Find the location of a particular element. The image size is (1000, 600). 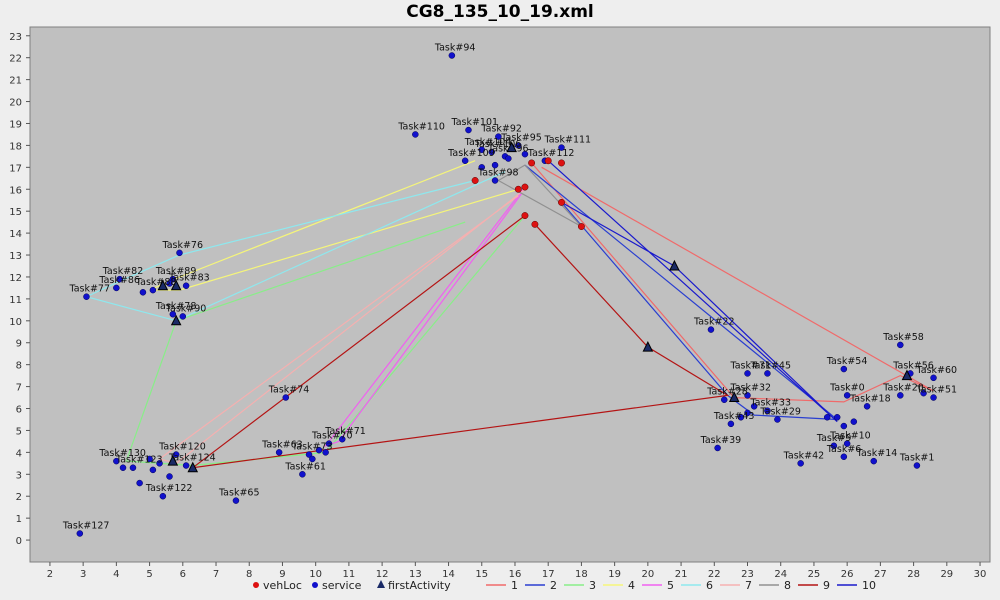

task-label: Task#106 is located at coordinates (498, 144).